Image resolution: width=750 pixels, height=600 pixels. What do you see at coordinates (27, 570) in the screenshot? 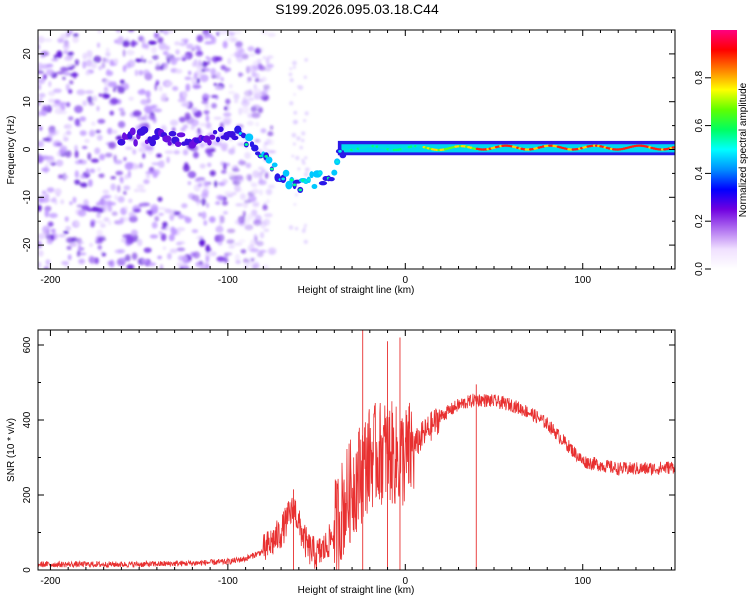
I see `snr-ytick-label: 0` at bounding box center [27, 570].